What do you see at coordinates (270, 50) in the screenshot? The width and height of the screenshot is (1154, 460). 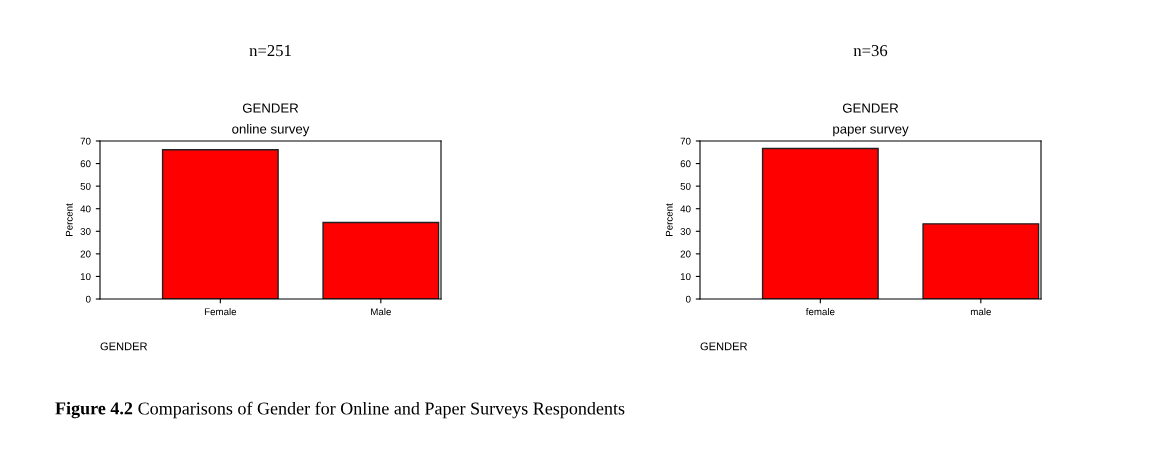 I see `chart-title: n=251` at bounding box center [270, 50].